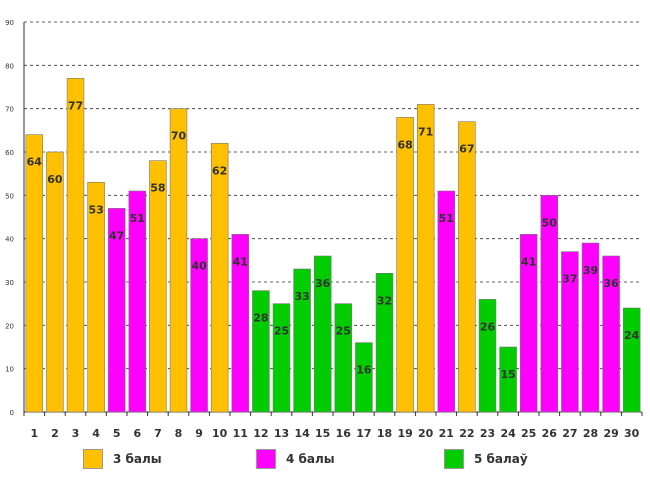 The width and height of the screenshot is (650, 477). What do you see at coordinates (9, 23) in the screenshot?
I see `y-tick-label: 90` at bounding box center [9, 23].